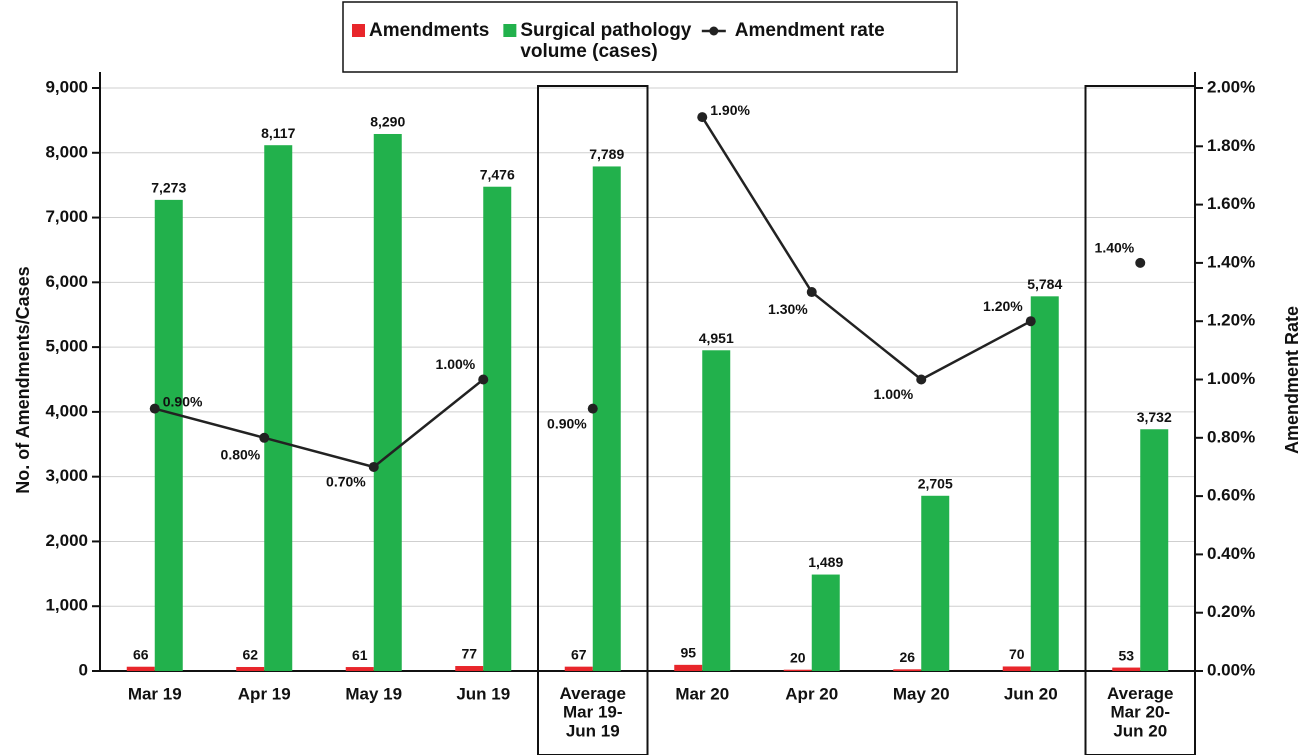  What do you see at coordinates (1231, 495) in the screenshot?
I see `y2-tick-label: 0.60%` at bounding box center [1231, 495].